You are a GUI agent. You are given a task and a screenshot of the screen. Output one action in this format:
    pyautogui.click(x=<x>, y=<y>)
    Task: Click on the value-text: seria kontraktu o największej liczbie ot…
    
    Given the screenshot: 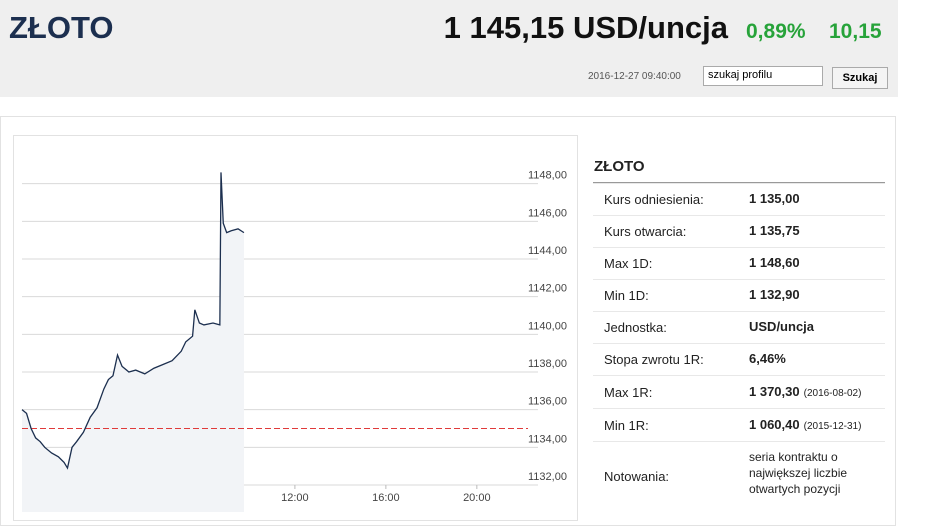 What is the action you would take?
    pyautogui.click(x=798, y=473)
    